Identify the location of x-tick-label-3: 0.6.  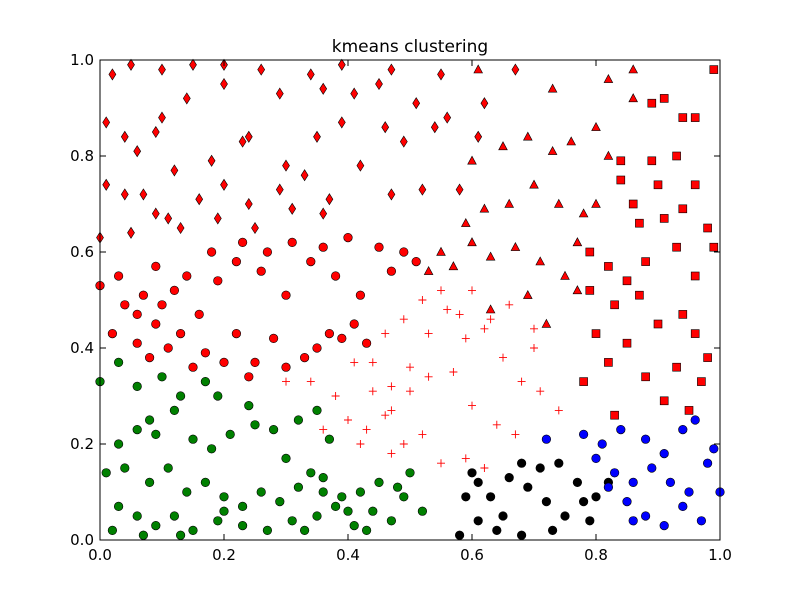
(472, 555).